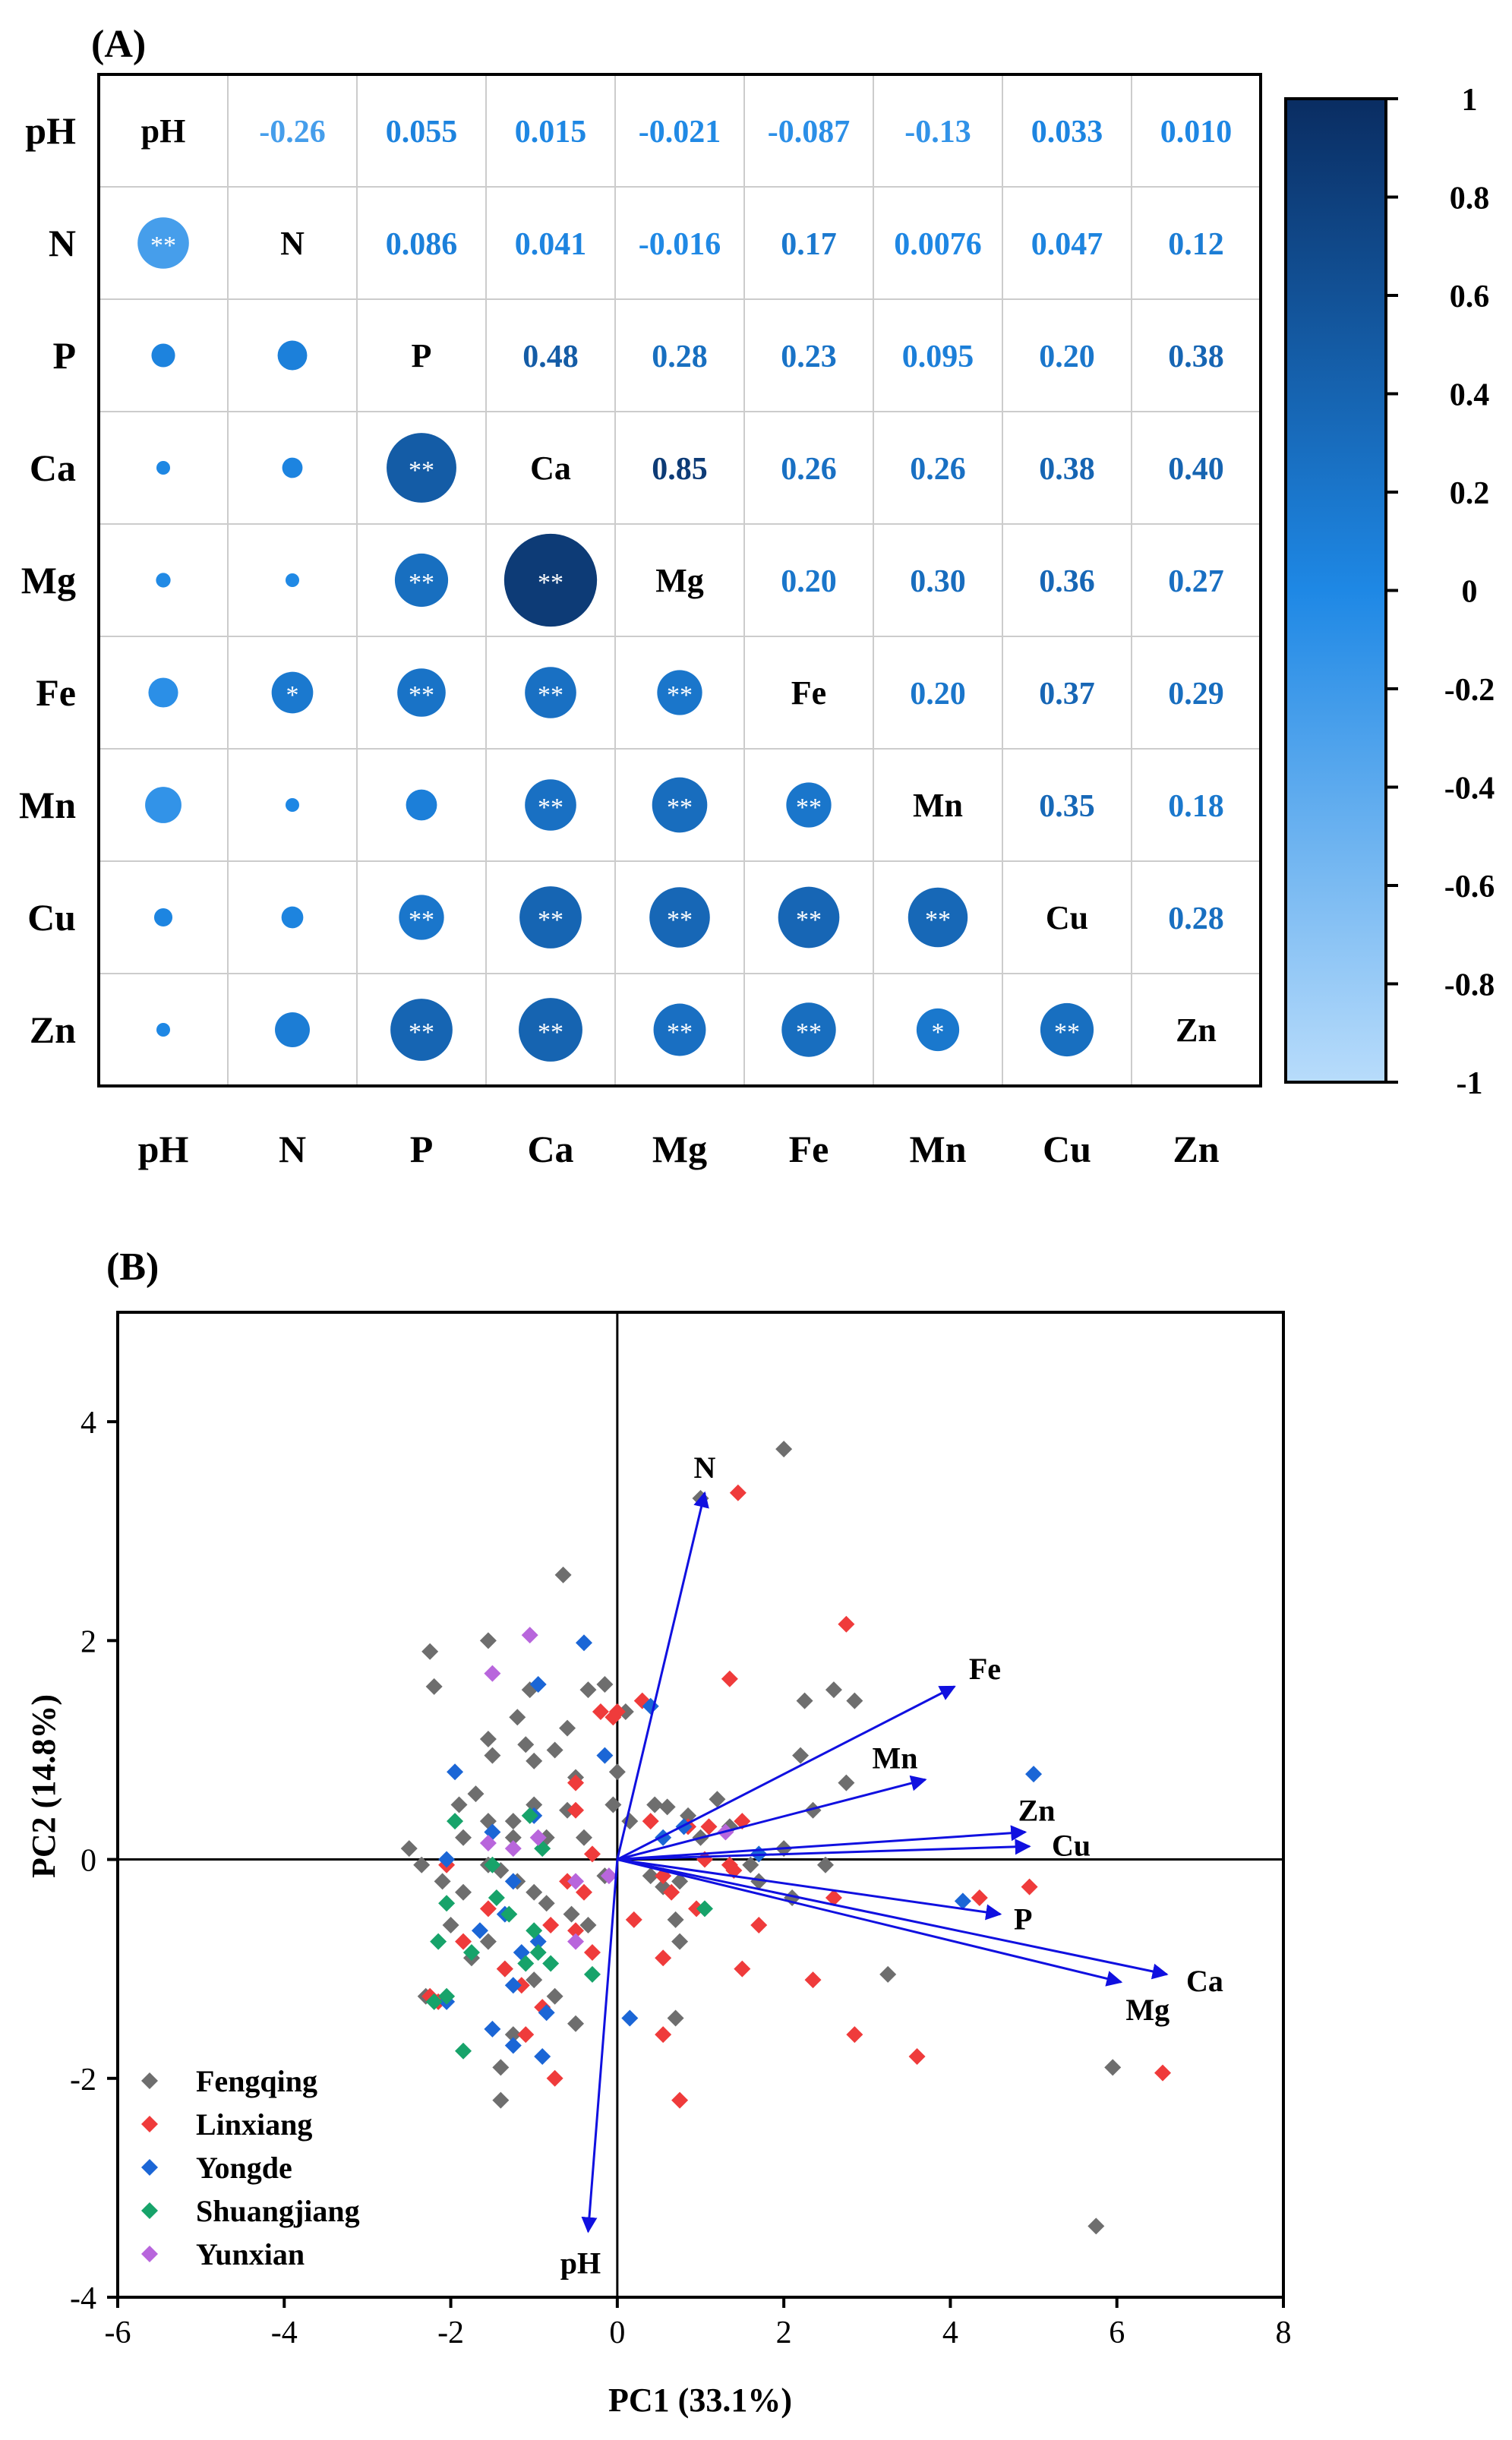 This screenshot has height=2440, width=1512. I want to click on legend-marker, so click(149, 2254).